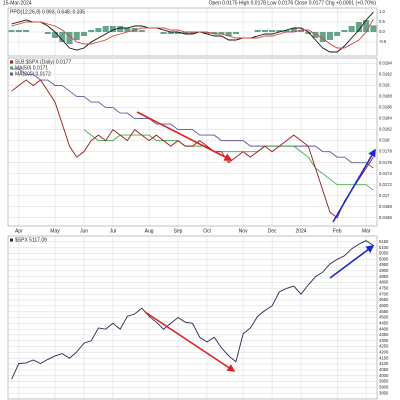 The image size is (400, 400). What do you see at coordinates (384, 299) in the screenshot?
I see `y-tick-label: 4650` at bounding box center [384, 299].